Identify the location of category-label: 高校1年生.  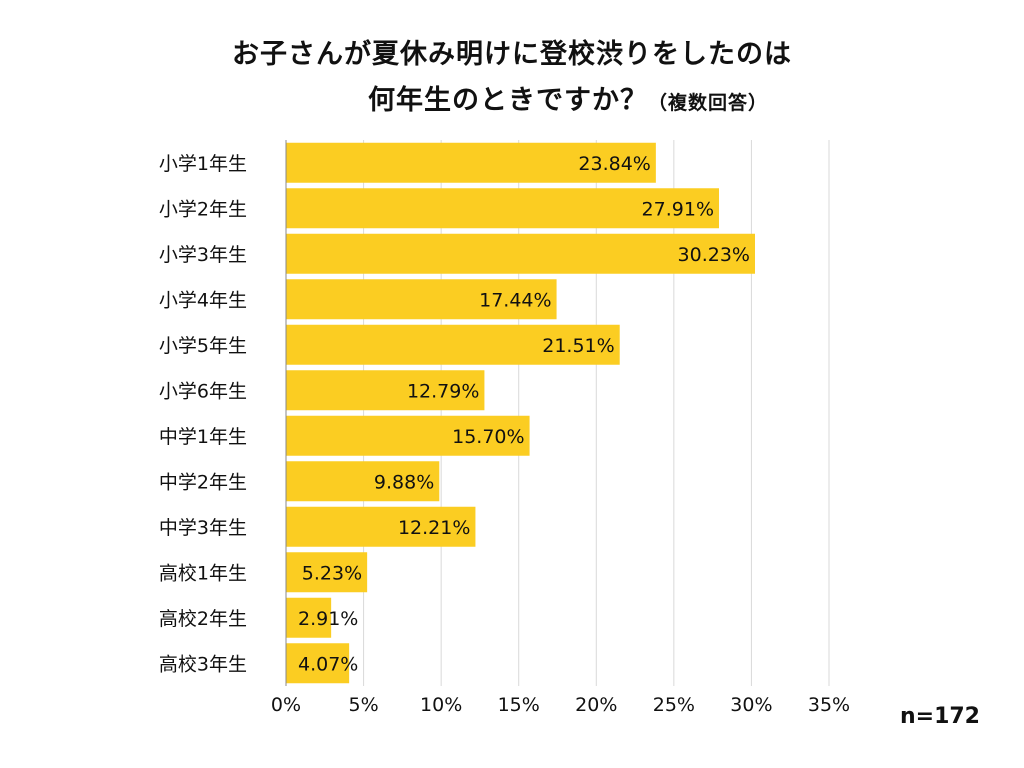
(203, 573).